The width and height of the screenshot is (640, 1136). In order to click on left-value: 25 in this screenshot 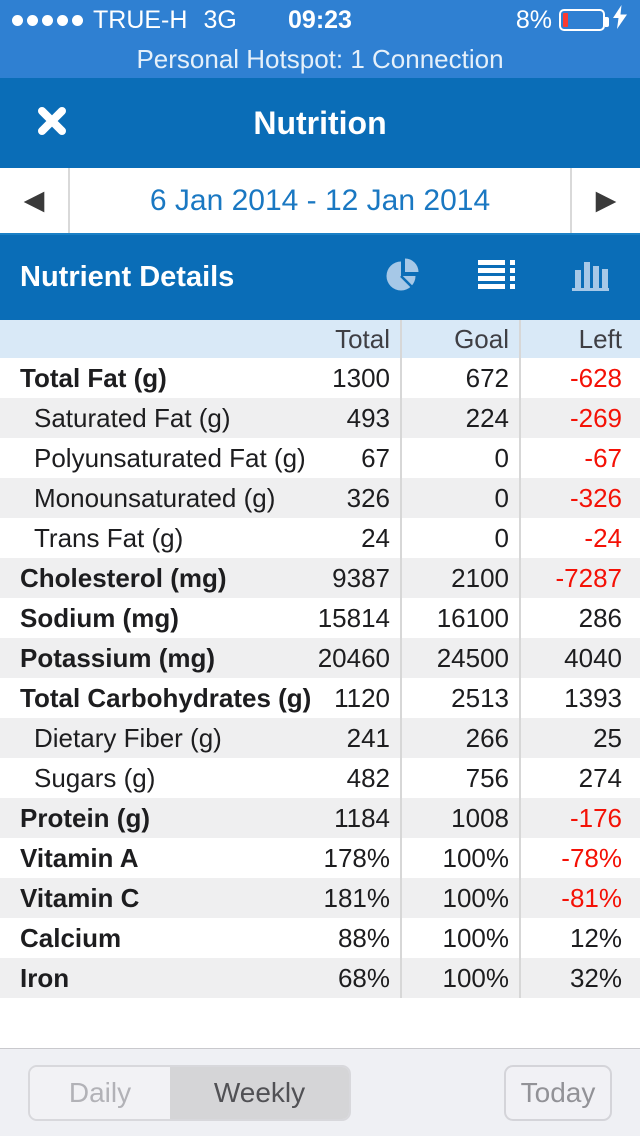, I will do `click(579, 738)`.